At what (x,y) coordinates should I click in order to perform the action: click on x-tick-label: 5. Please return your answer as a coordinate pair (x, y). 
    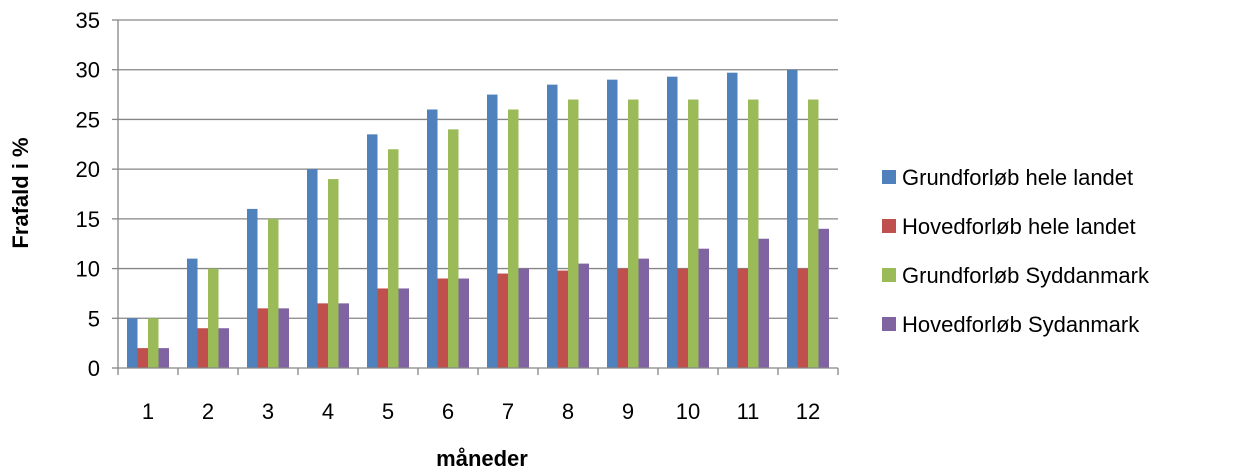
    Looking at the image, I should click on (388, 411).